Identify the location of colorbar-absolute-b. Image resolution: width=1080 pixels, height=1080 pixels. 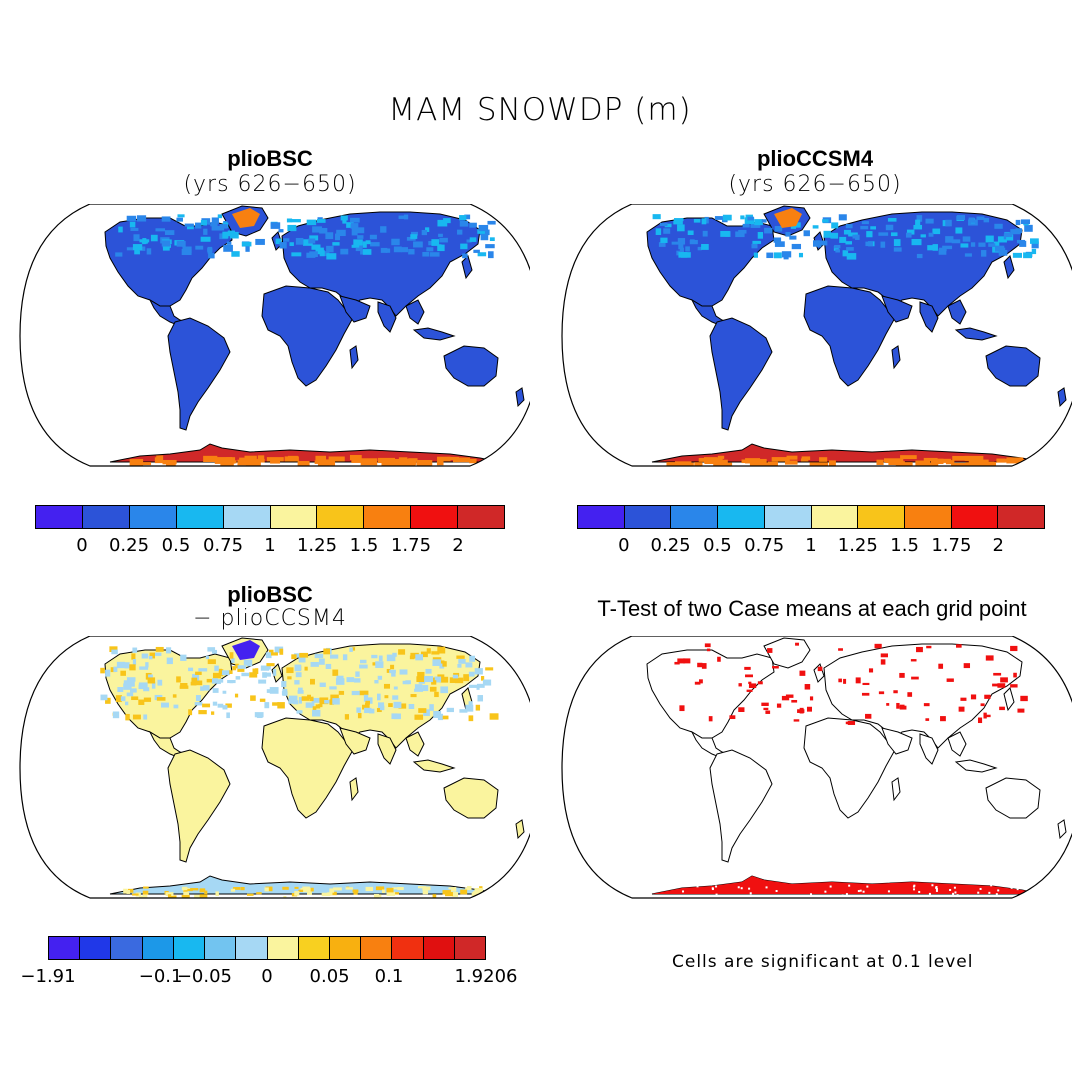
(811, 517).